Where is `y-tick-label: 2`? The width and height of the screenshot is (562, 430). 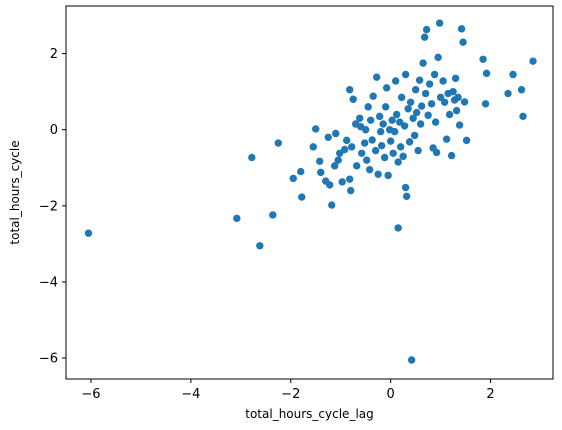 y-tick-label: 2 is located at coordinates (54, 54).